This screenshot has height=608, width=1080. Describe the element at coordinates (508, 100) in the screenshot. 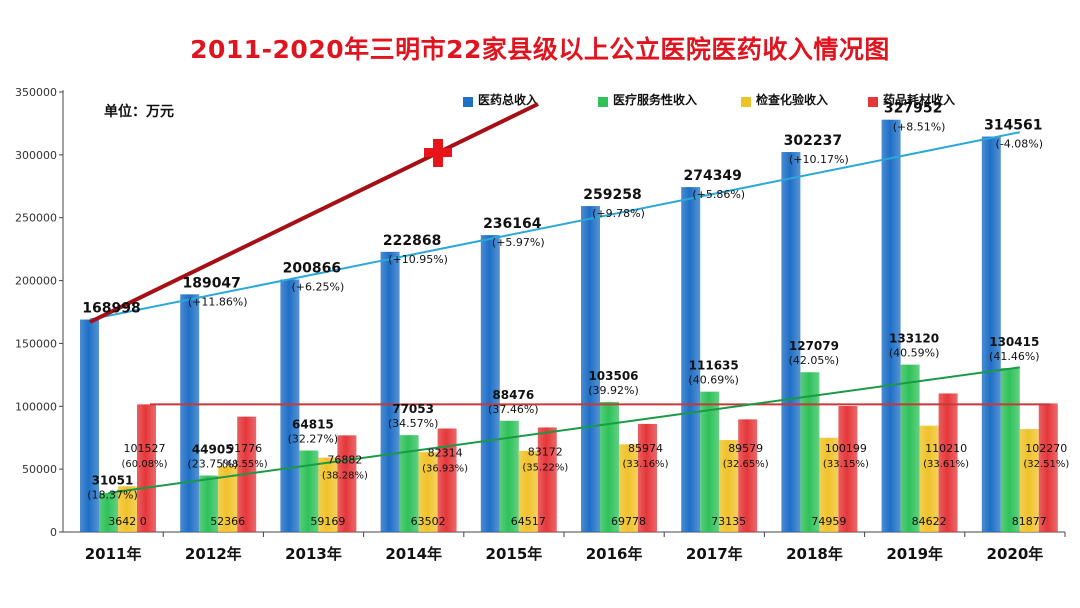

I see `legend-label-total: 医药总收入` at that location.